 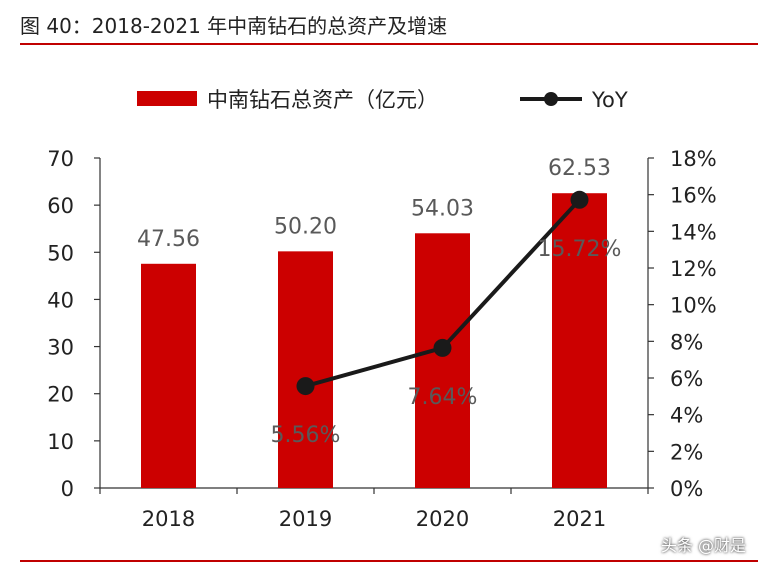 I want to click on right-tick-label: 0%, so click(x=686, y=489).